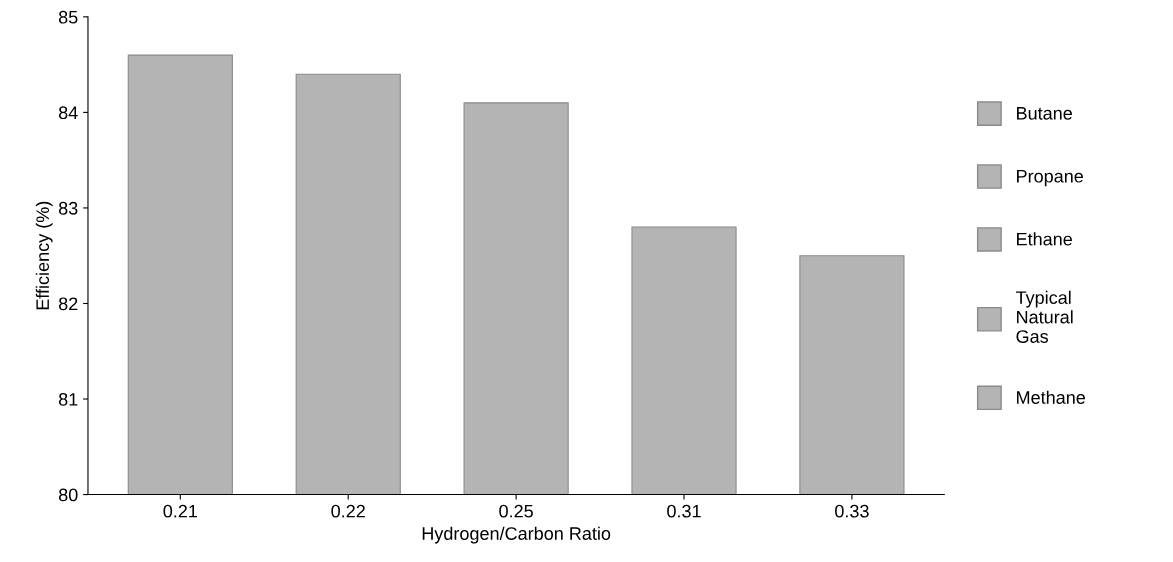 The image size is (1173, 562). Describe the element at coordinates (684, 511) in the screenshot. I see `x-tick-label: 0.31` at that location.